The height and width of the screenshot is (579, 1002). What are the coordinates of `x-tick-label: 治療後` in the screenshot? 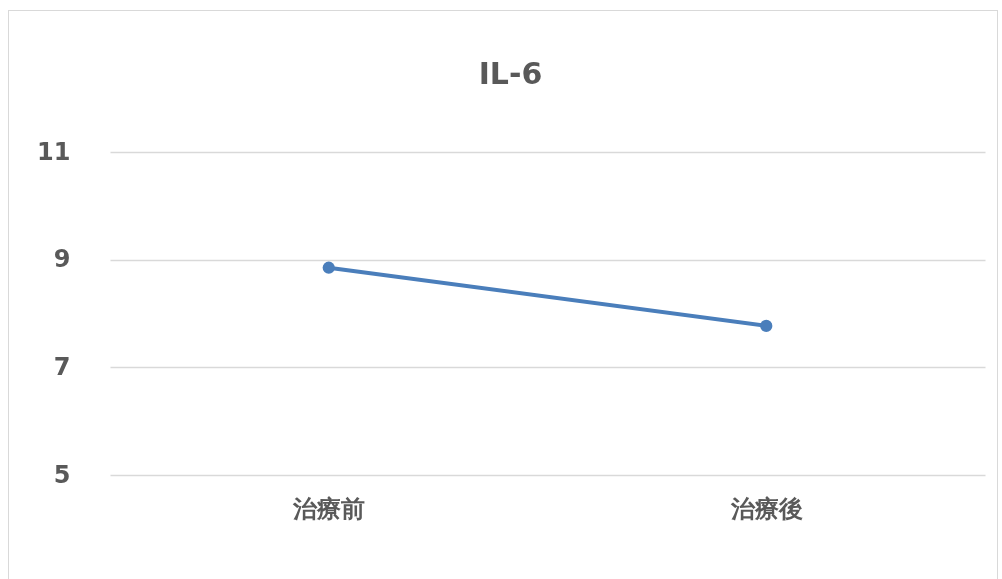 It's located at (766, 508).